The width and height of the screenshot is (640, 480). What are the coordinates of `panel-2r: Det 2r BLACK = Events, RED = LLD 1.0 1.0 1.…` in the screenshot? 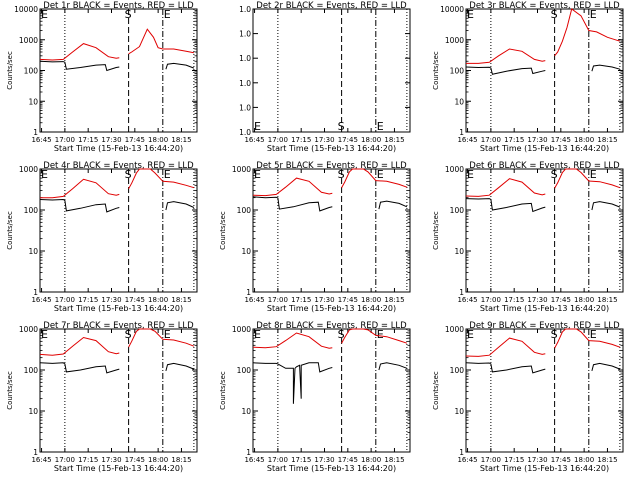 It's located at (325, 77).